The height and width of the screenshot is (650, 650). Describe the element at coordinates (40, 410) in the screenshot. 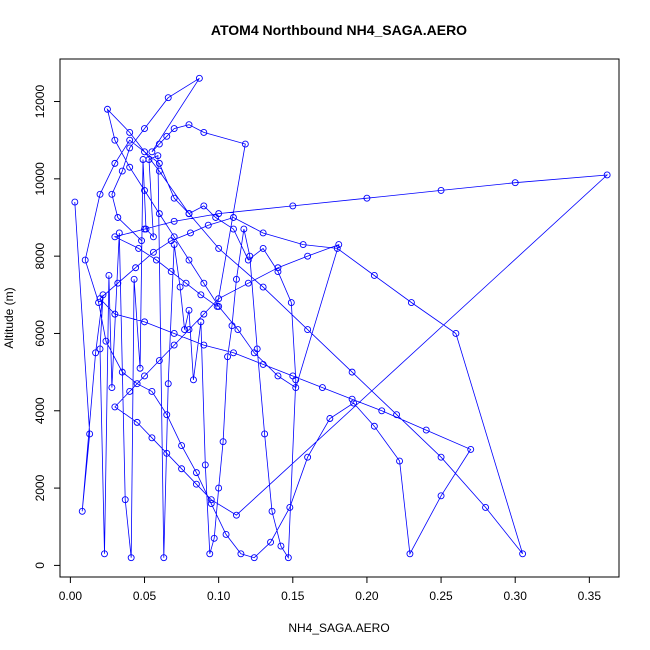

I see `y-tick-label: 4000` at that location.